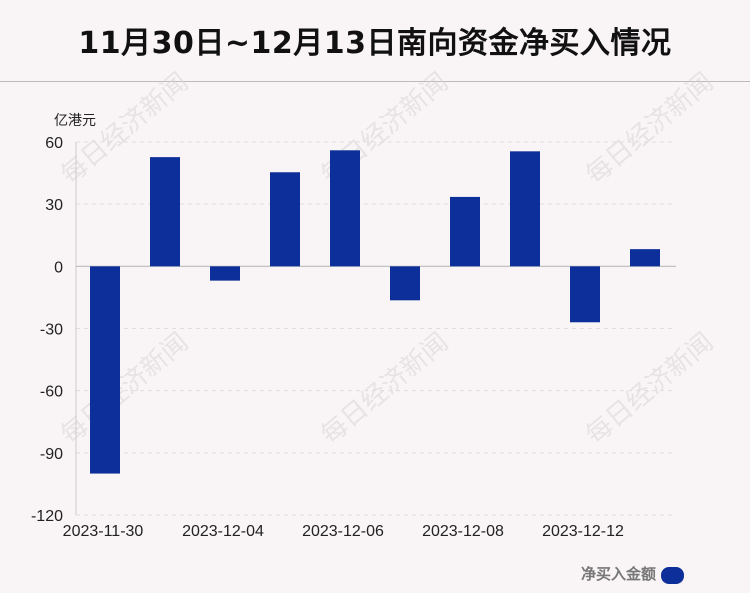  What do you see at coordinates (51, 330) in the screenshot?
I see `y-tick-label: -30` at bounding box center [51, 330].